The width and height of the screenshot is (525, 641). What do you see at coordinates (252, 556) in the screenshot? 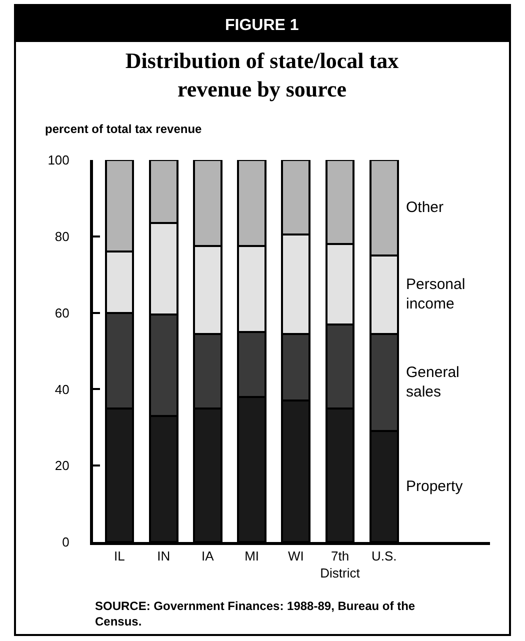
I see `x-tick-label: MI` at bounding box center [252, 556].